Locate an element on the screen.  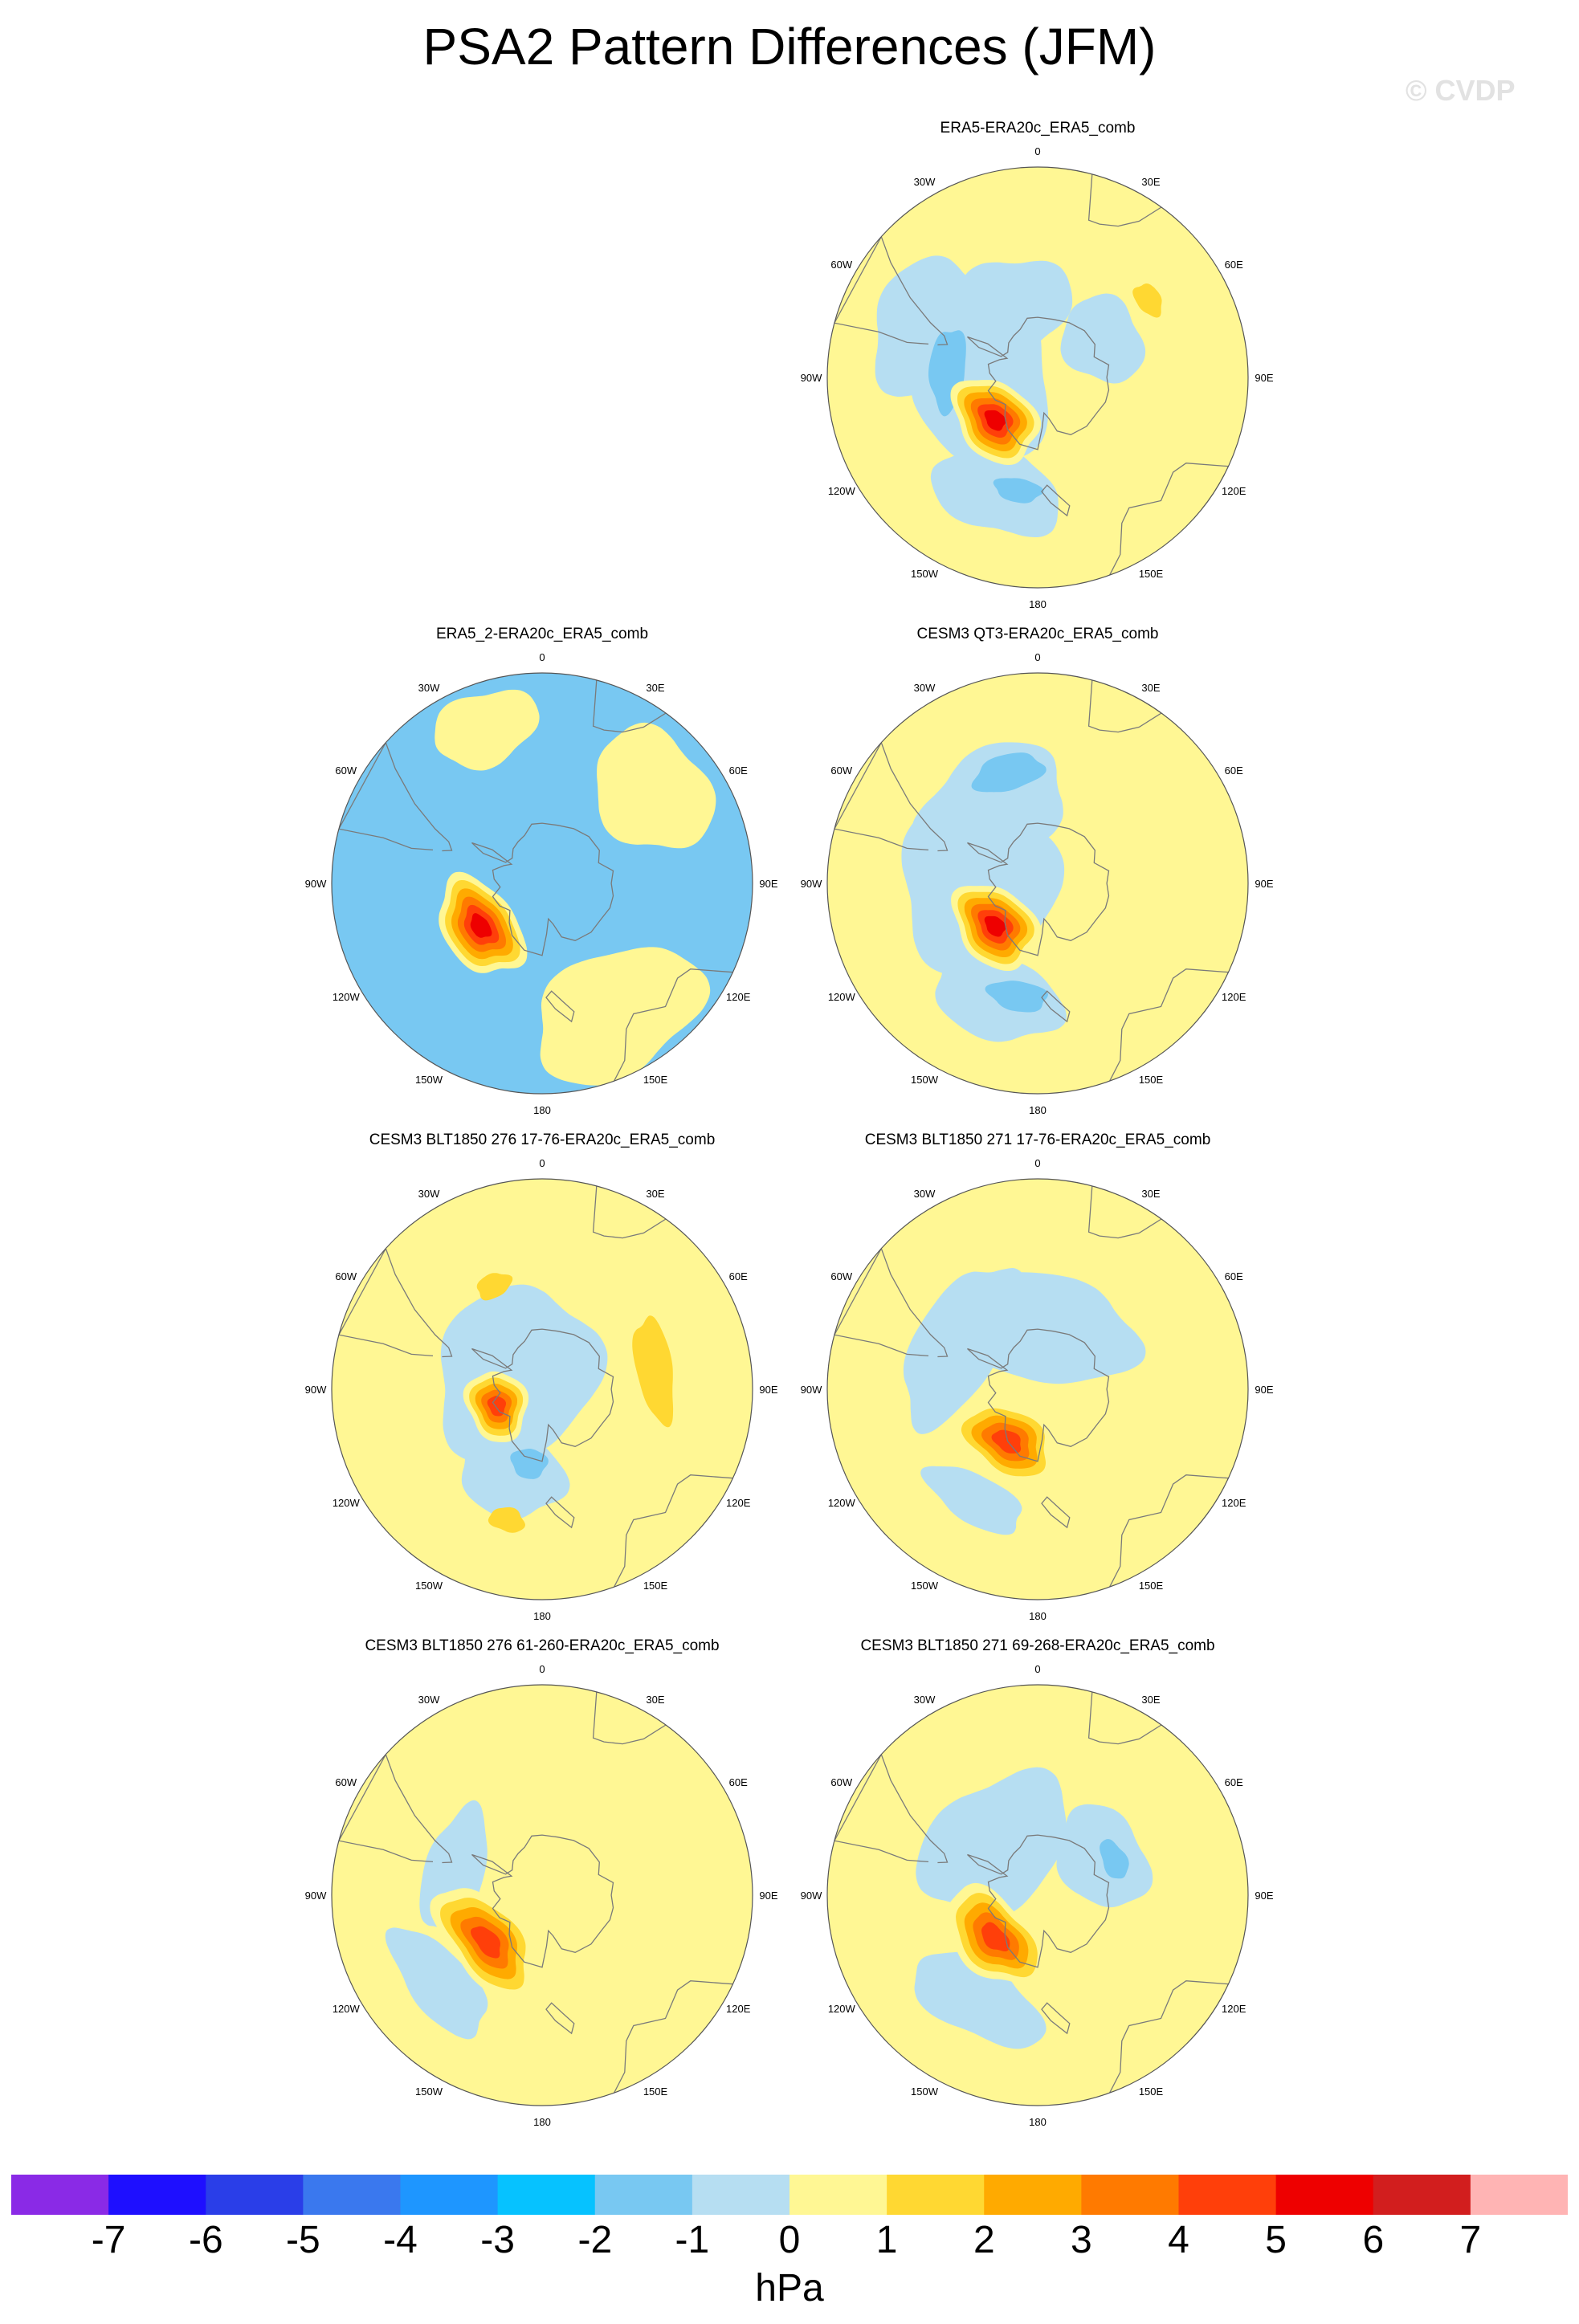
panel-title: ERA5_2-ERA20c_ERA5_comb is located at coordinates (542, 634).